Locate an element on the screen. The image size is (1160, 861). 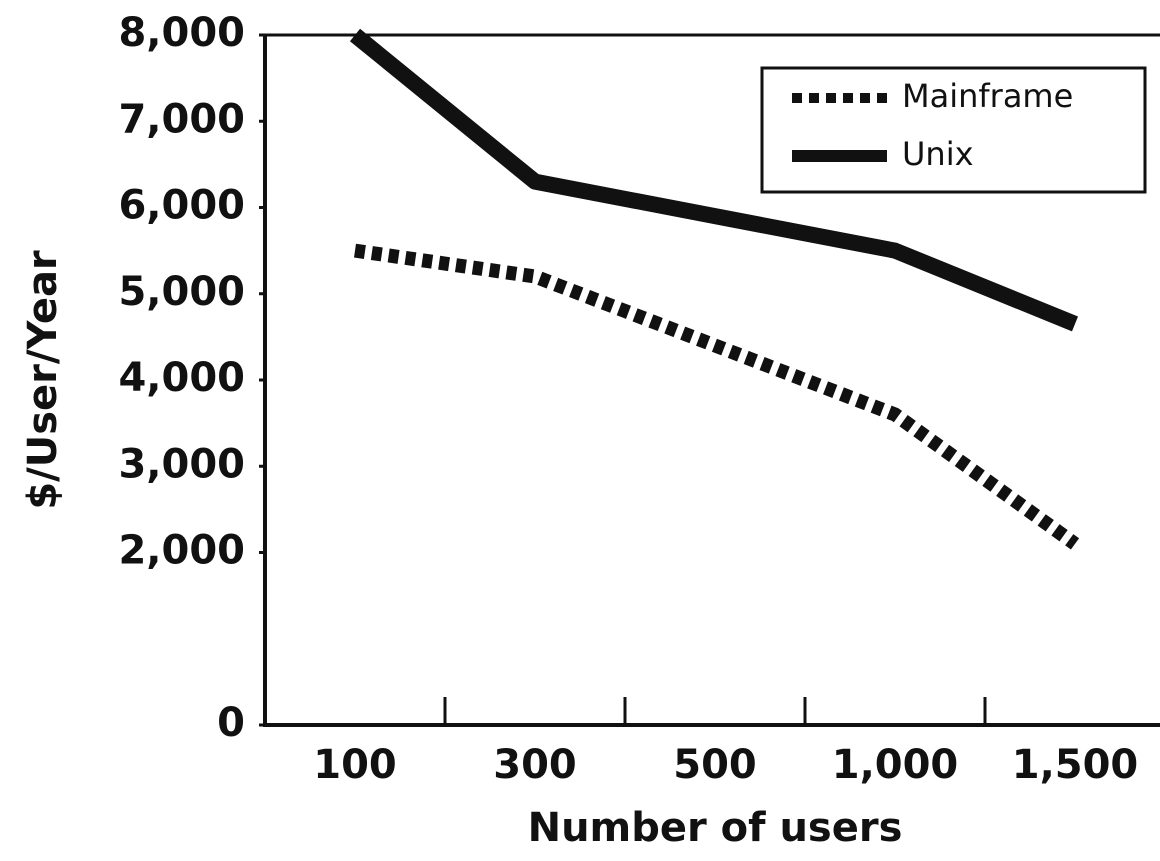
y-tick-label: 4,000 is located at coordinates (181, 378).